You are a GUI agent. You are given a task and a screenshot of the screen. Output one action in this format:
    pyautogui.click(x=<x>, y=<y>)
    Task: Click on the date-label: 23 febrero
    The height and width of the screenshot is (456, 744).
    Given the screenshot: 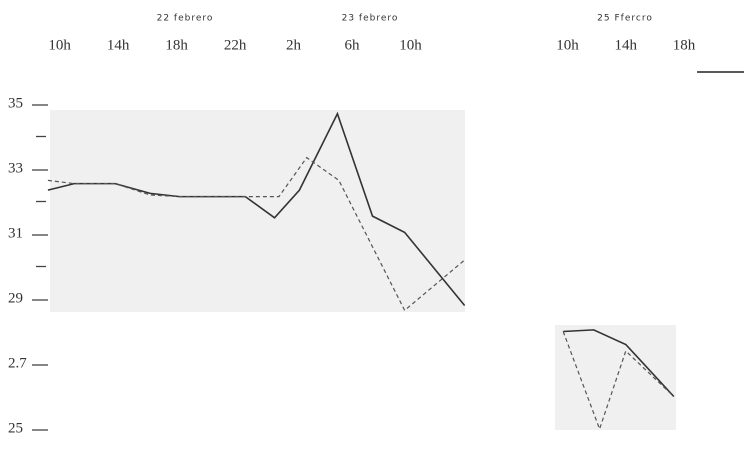 What is the action you would take?
    pyautogui.click(x=370, y=19)
    